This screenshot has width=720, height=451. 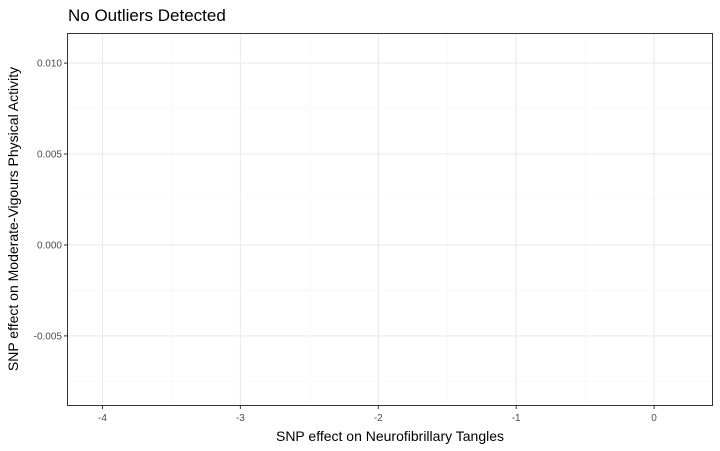 What do you see at coordinates (378, 418) in the screenshot?
I see `x-tick-label: -2` at bounding box center [378, 418].